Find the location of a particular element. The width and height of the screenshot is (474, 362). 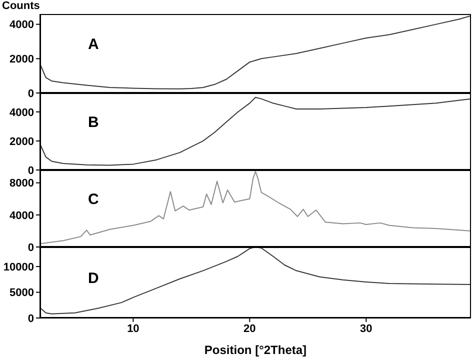

x-axis-title: Position [°2Theta] is located at coordinates (255, 350).